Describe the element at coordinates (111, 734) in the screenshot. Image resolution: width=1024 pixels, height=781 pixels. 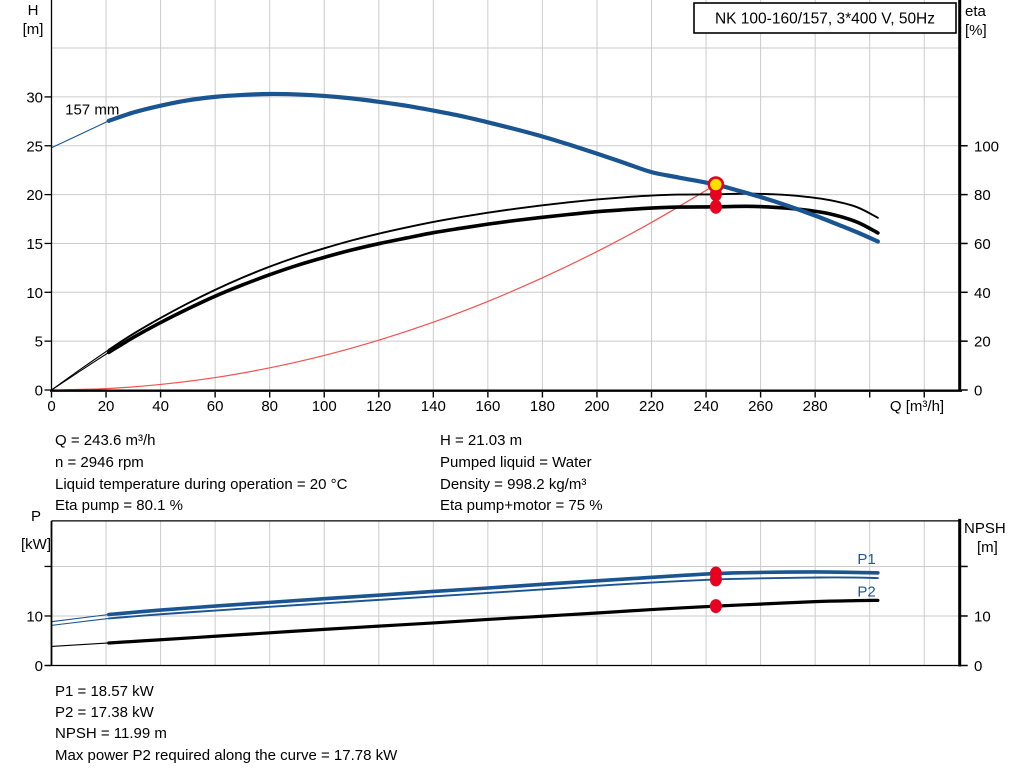
I see `power-npsh: NPSH = 11.99 m` at that location.